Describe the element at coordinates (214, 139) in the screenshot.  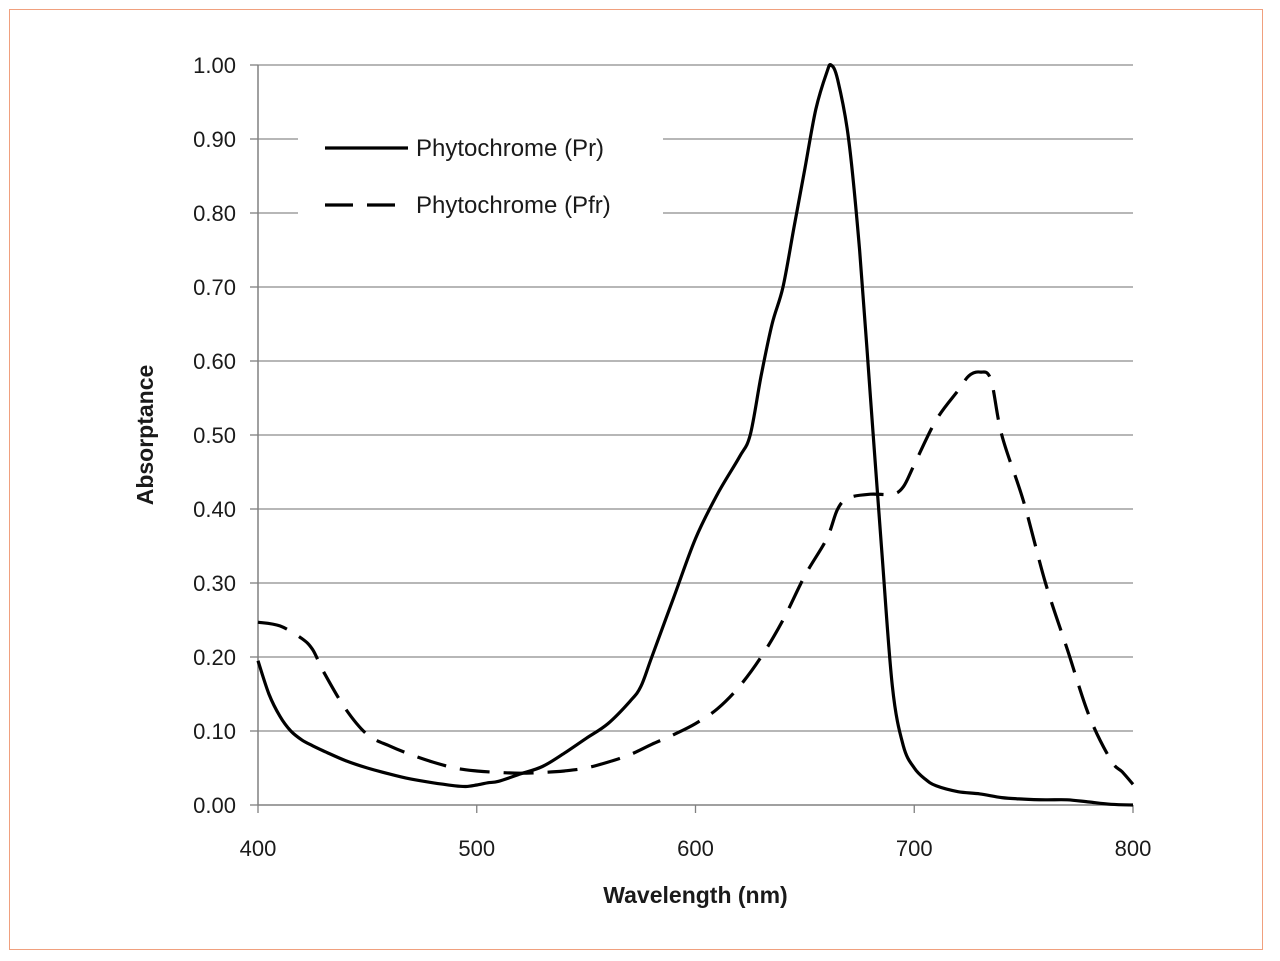
I see `y-tick-label: 0.90` at that location.